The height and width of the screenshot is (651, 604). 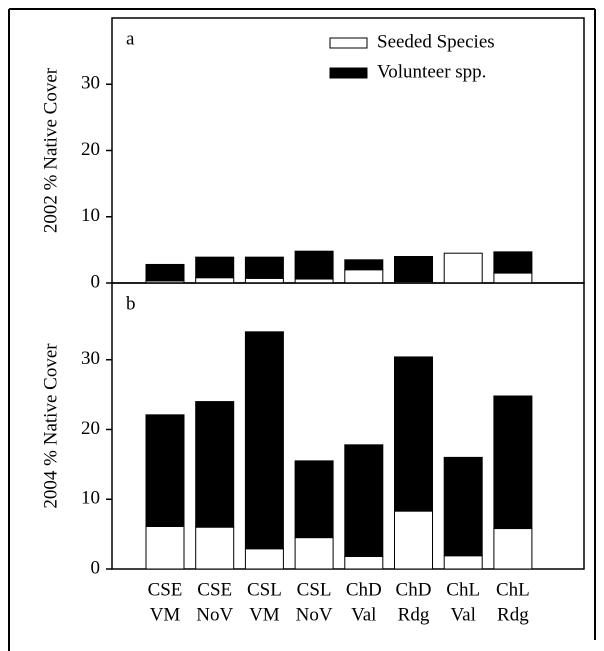 What do you see at coordinates (50, 426) in the screenshot?
I see `y-axis-label: 2004 % Native Cover` at bounding box center [50, 426].